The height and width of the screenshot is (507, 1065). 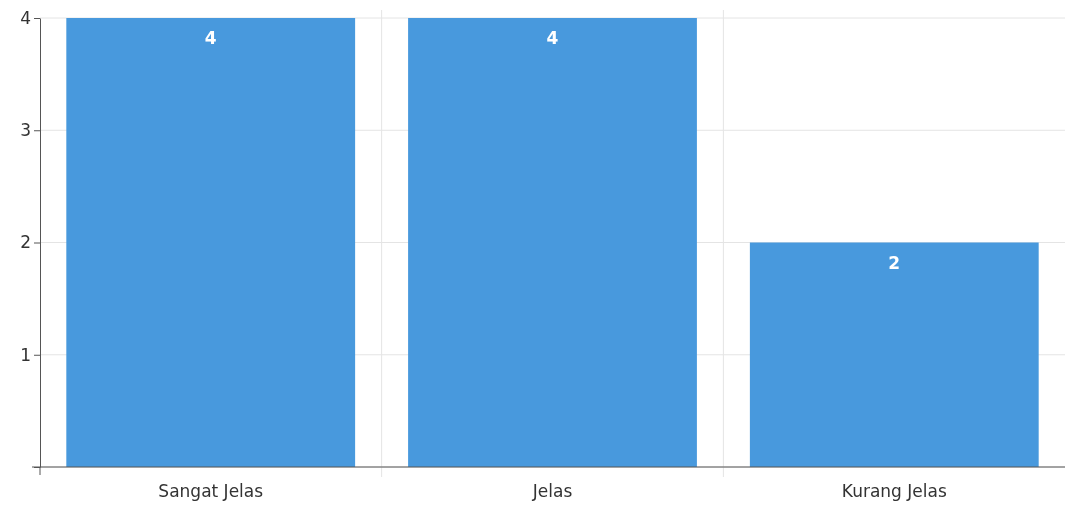 What do you see at coordinates (25, 354) in the screenshot?
I see `y-tick-label: 1` at bounding box center [25, 354].